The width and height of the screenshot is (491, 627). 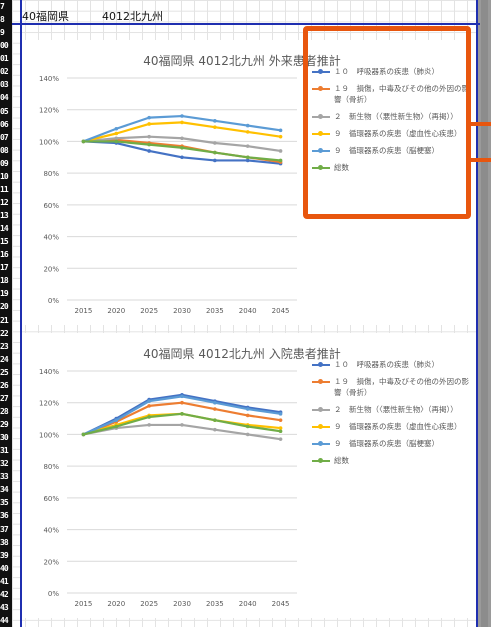 What do you see at coordinates (84, 311) in the screenshot?
I see `x-tick-label: 2015` at bounding box center [84, 311].